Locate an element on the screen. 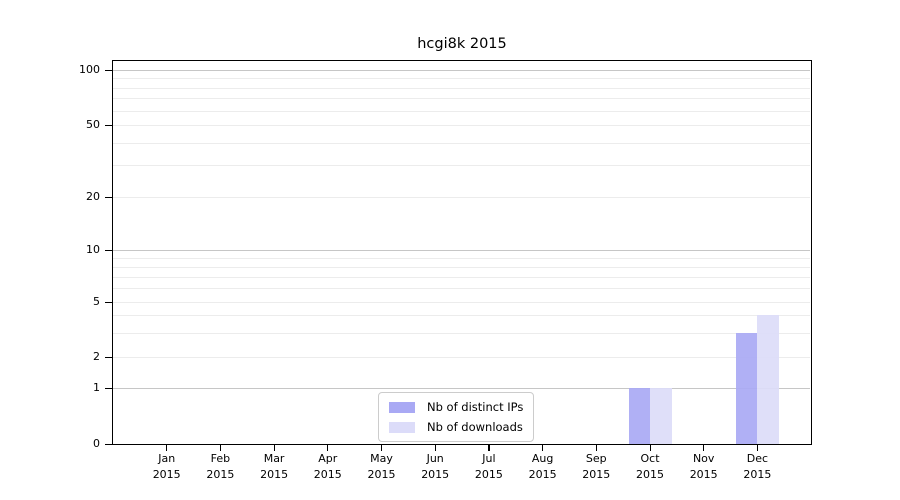 This screenshot has width=900, height=500. bar-downloads-oct is located at coordinates (661, 416).